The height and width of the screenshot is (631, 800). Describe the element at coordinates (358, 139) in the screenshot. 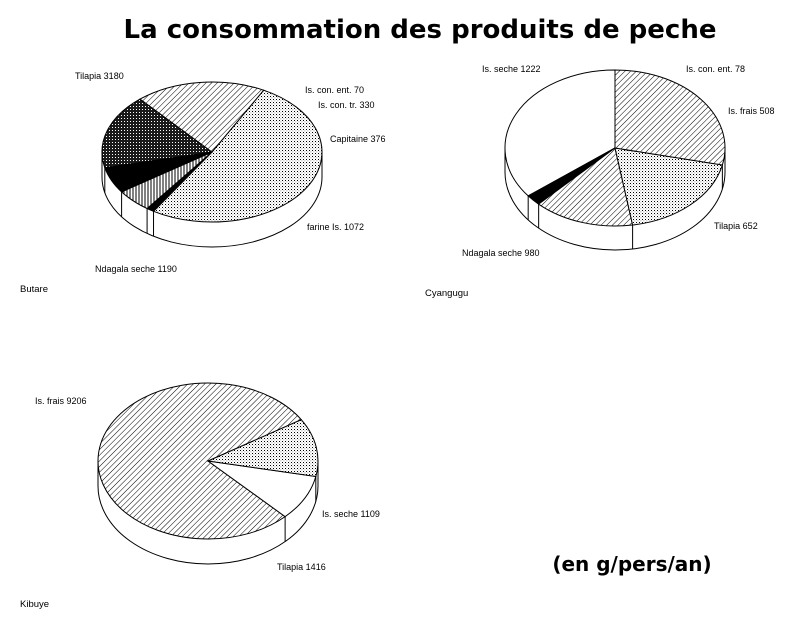

I see `butare-label-capitaine: Capitaine 376` at that location.